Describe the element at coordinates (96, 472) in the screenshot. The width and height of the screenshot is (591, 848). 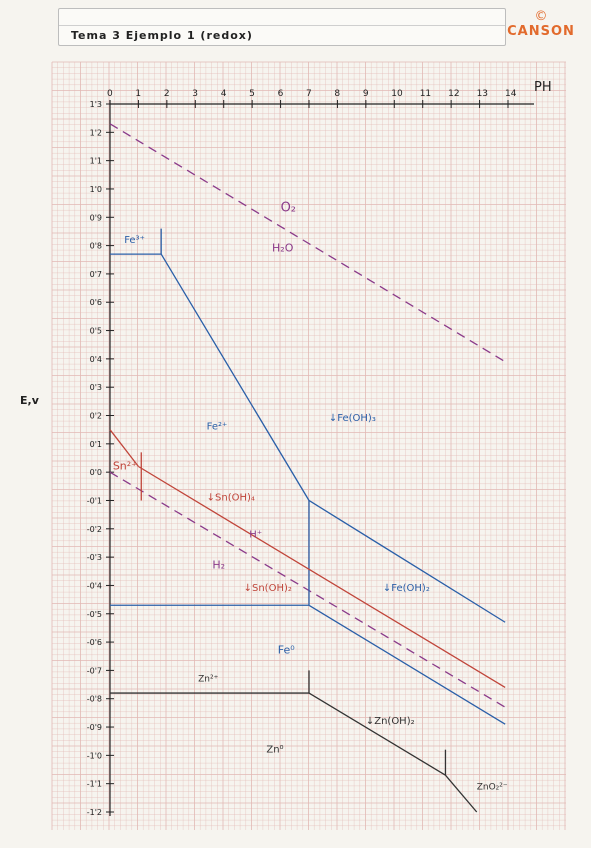
I see `y-tick-label: 0'0` at that location.